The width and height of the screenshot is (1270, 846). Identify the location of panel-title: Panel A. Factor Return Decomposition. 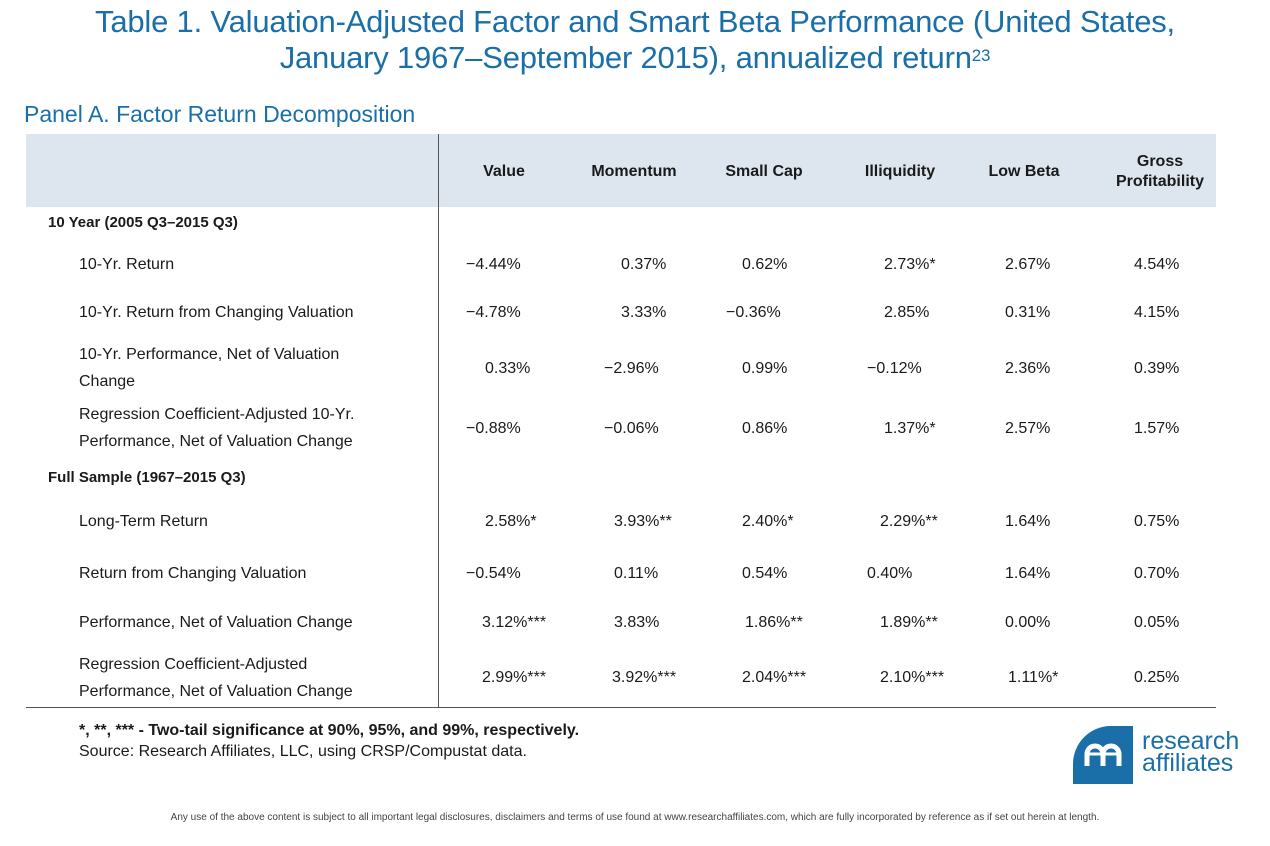
(220, 114).